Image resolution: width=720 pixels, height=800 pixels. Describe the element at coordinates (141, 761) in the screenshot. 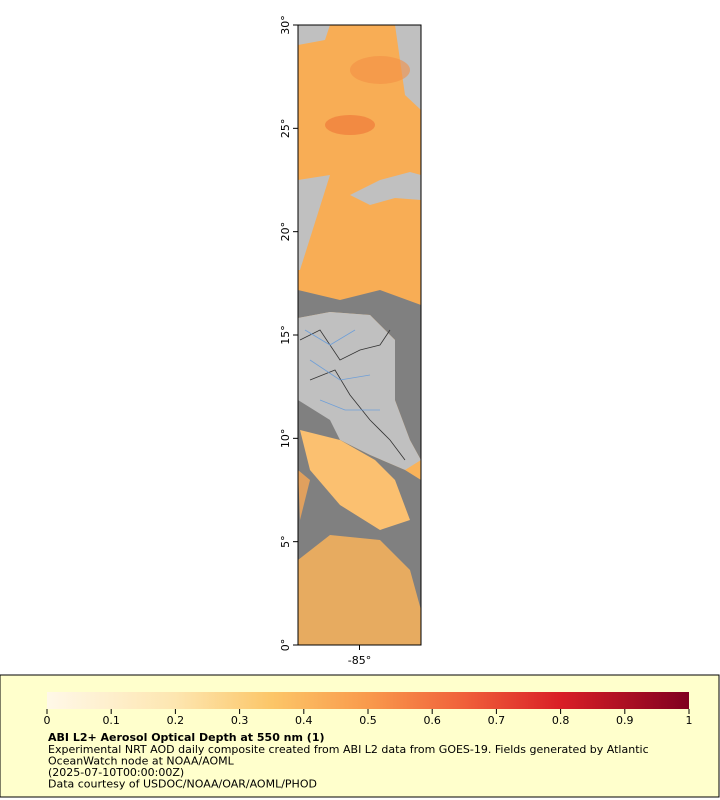

I see `legend-line: OceanWatch node at NOAA/AOML` at that location.